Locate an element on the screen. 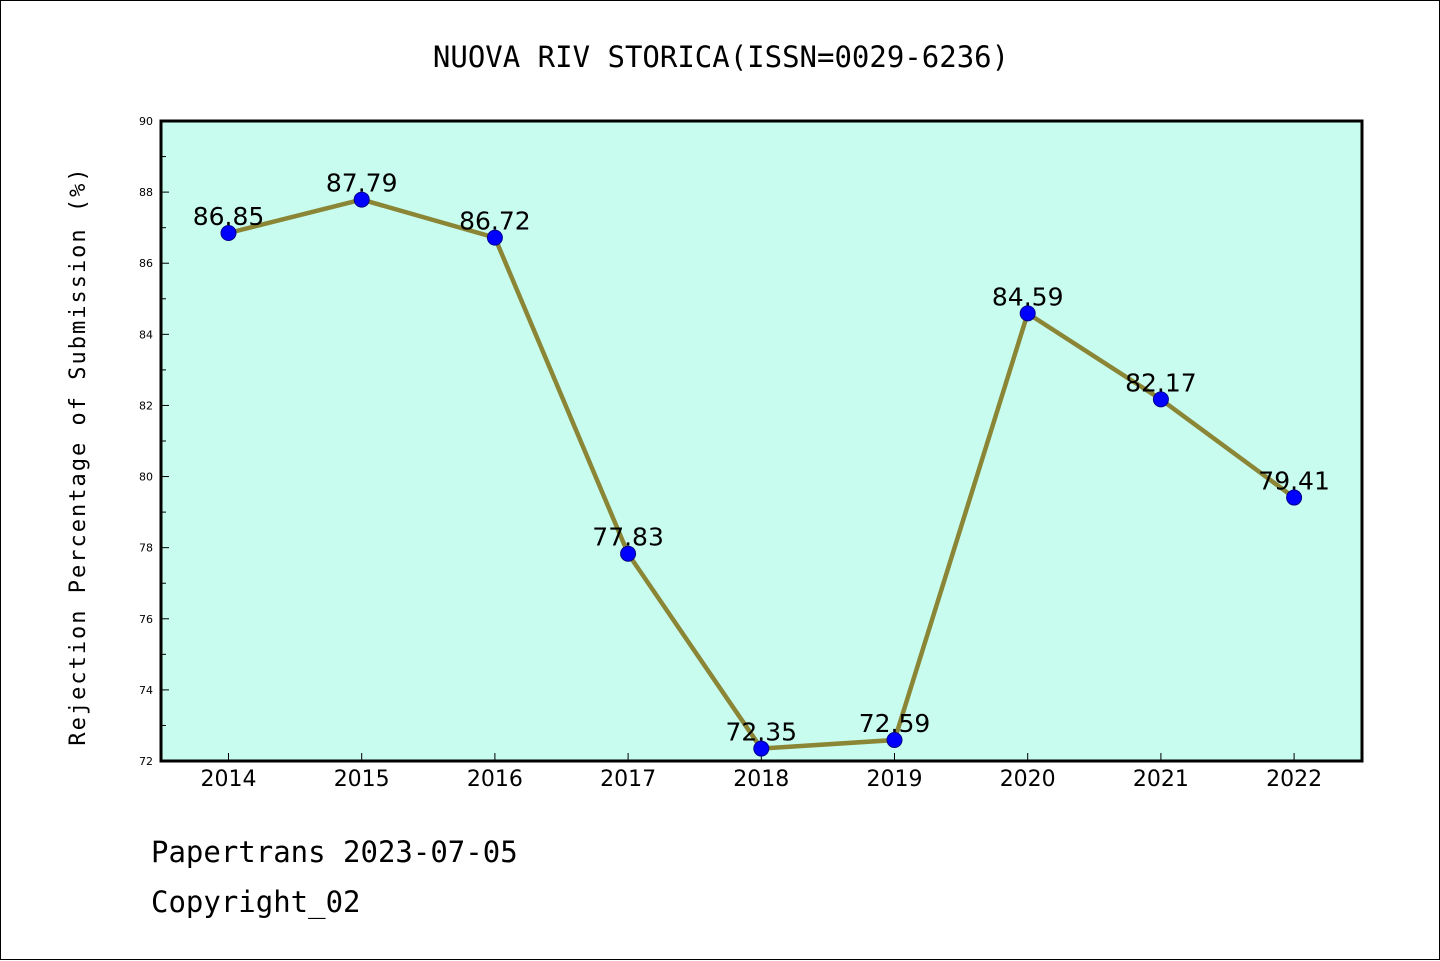 Image resolution: width=1440 pixels, height=961 pixels. y-tick-label: 84 is located at coordinates (146, 334).